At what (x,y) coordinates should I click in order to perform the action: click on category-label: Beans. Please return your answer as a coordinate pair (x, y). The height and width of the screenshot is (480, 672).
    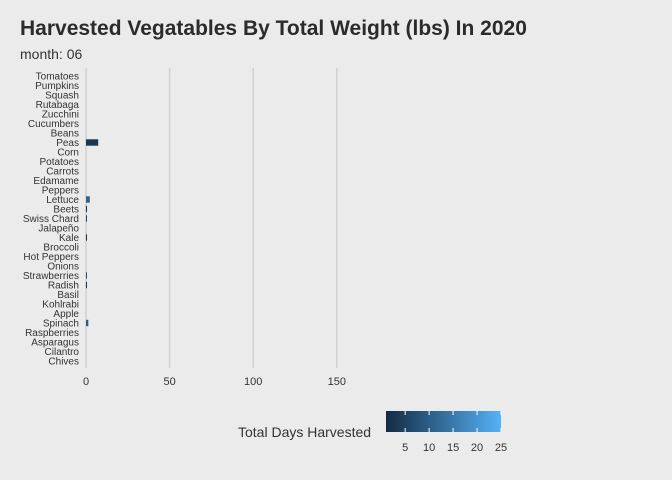
    Looking at the image, I should click on (65, 134).